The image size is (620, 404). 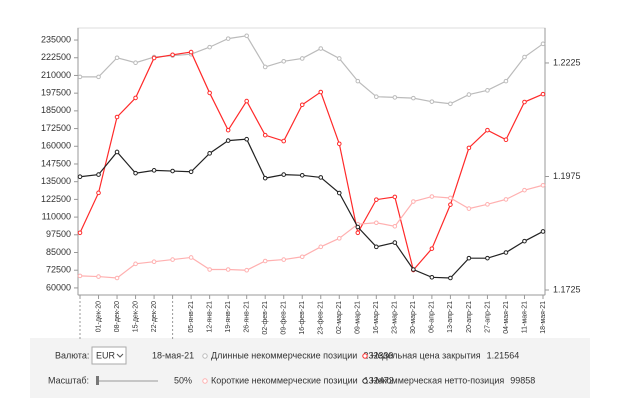 I want to click on x-tick-label: 18-мая-21, so click(x=543, y=317).